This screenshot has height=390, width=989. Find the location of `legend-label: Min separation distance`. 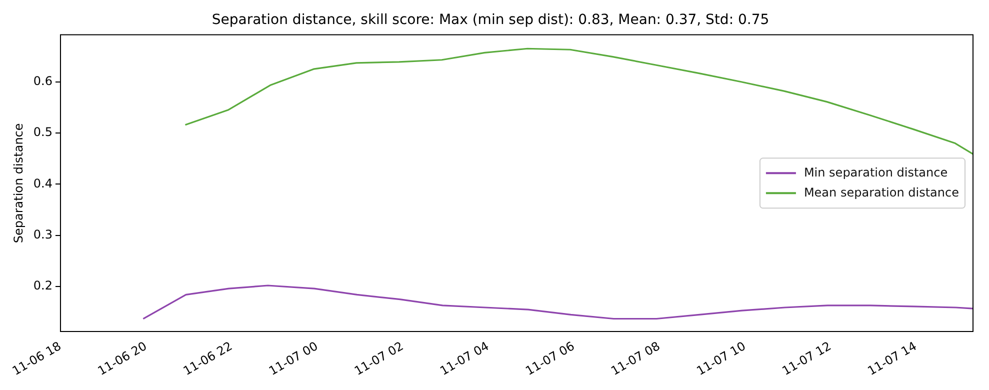

legend-label: Min separation distance is located at coordinates (876, 172).